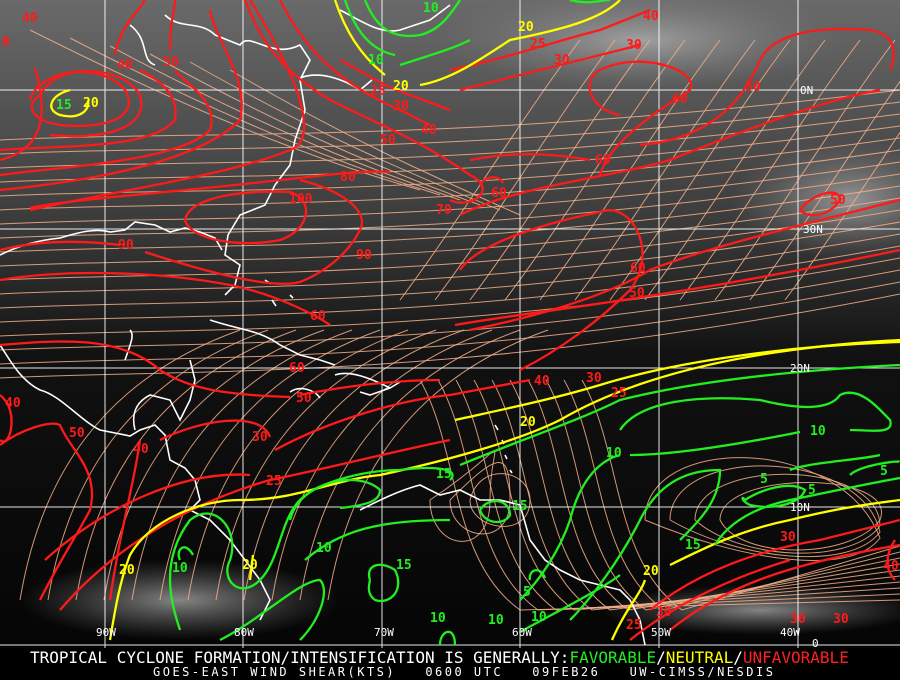  Describe the element at coordinates (702, 672) in the screenshot. I see `product-source: UW-CIMSS/NESDIS` at that location.